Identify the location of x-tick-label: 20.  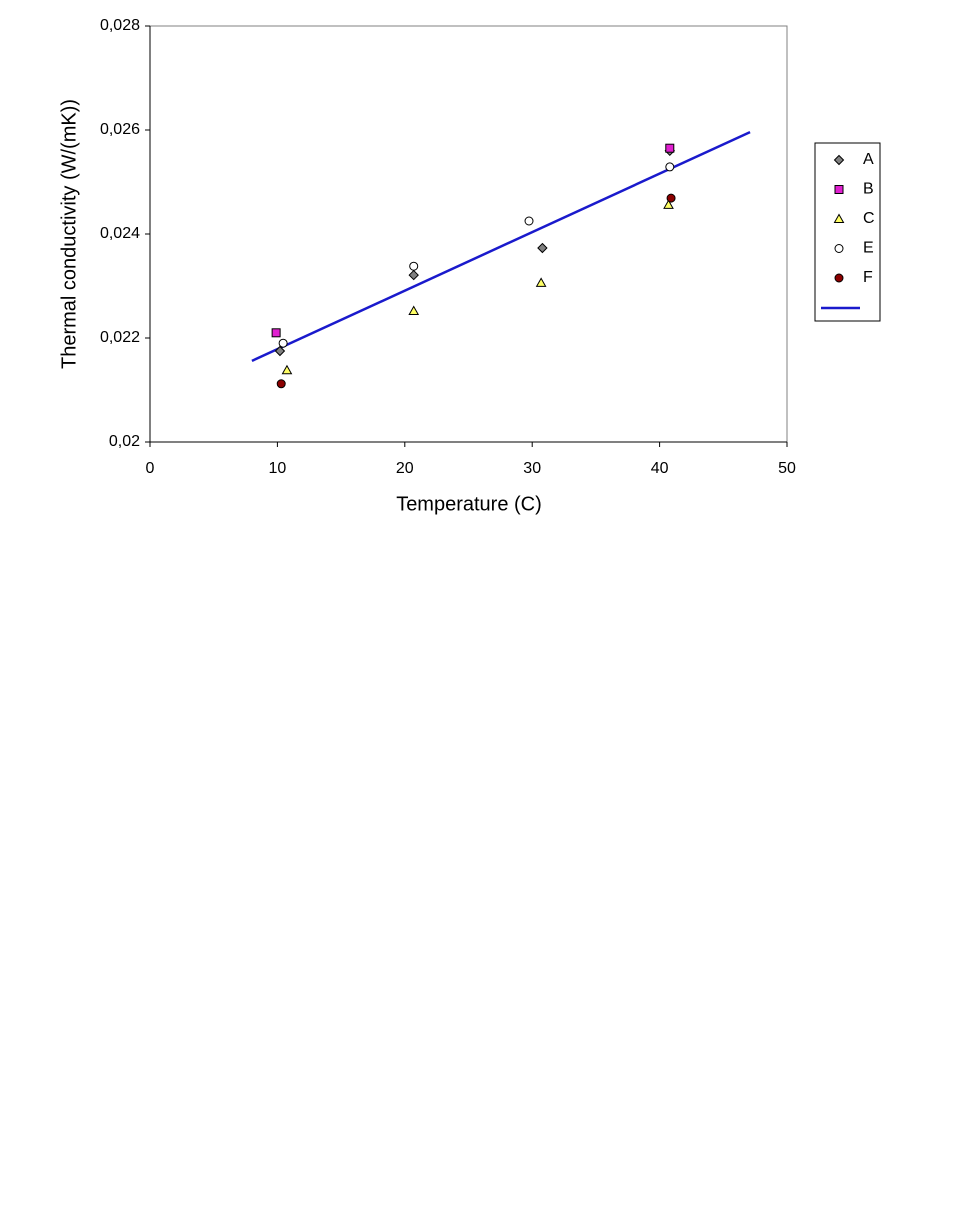
(405, 468).